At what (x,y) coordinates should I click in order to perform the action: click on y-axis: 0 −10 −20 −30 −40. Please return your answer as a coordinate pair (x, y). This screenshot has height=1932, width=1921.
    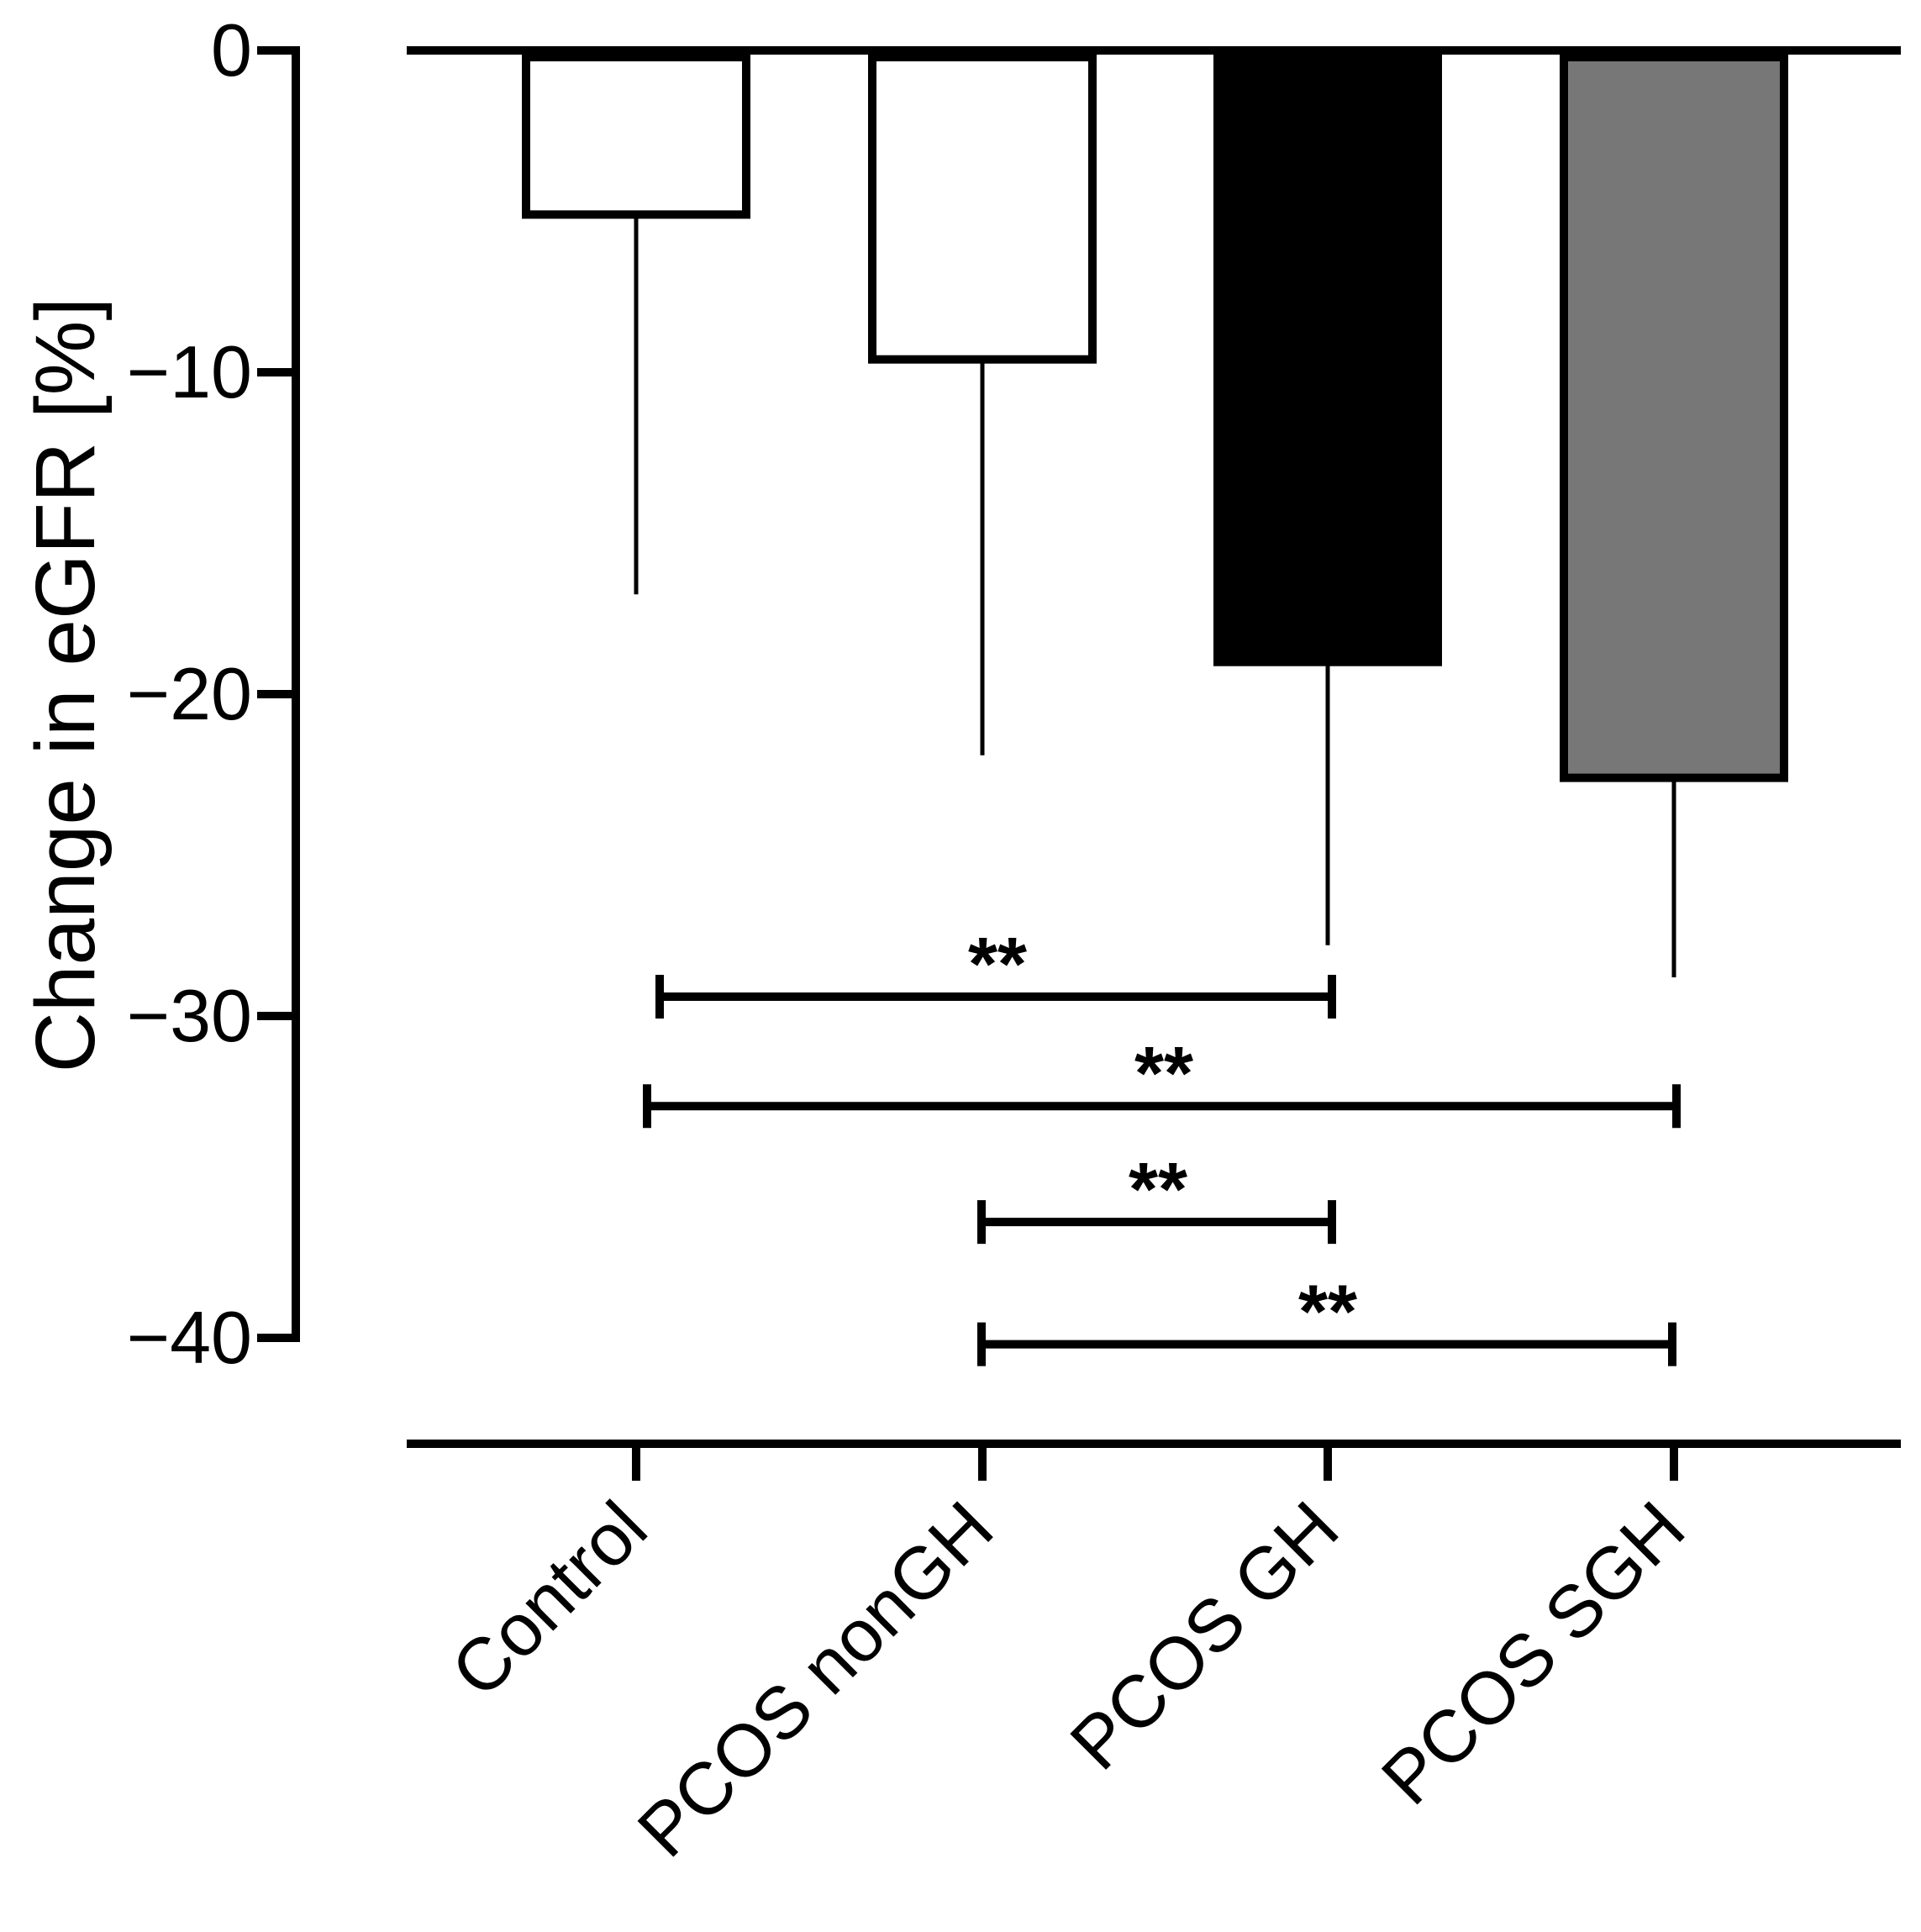
    Looking at the image, I should click on (213, 693).